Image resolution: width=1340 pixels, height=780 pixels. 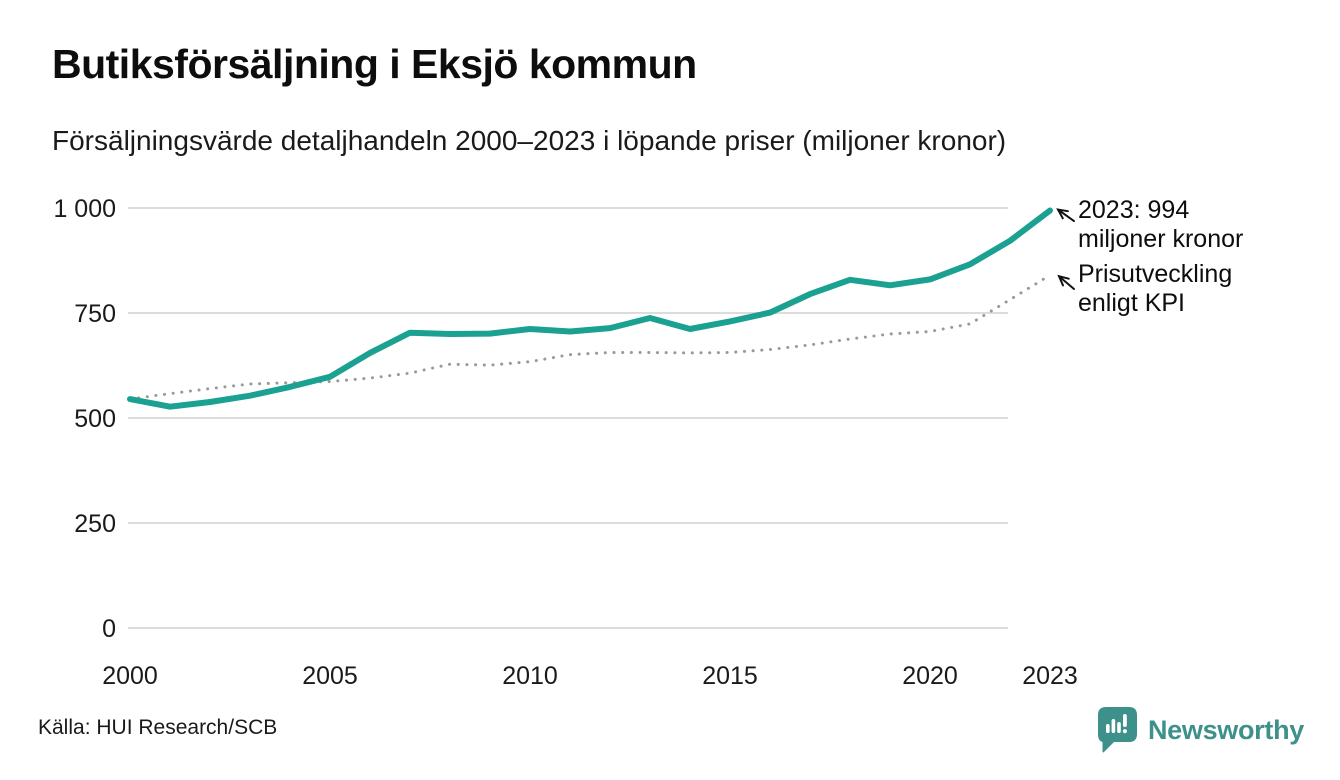 I want to click on x-tick-label: 2015, so click(x=730, y=676).